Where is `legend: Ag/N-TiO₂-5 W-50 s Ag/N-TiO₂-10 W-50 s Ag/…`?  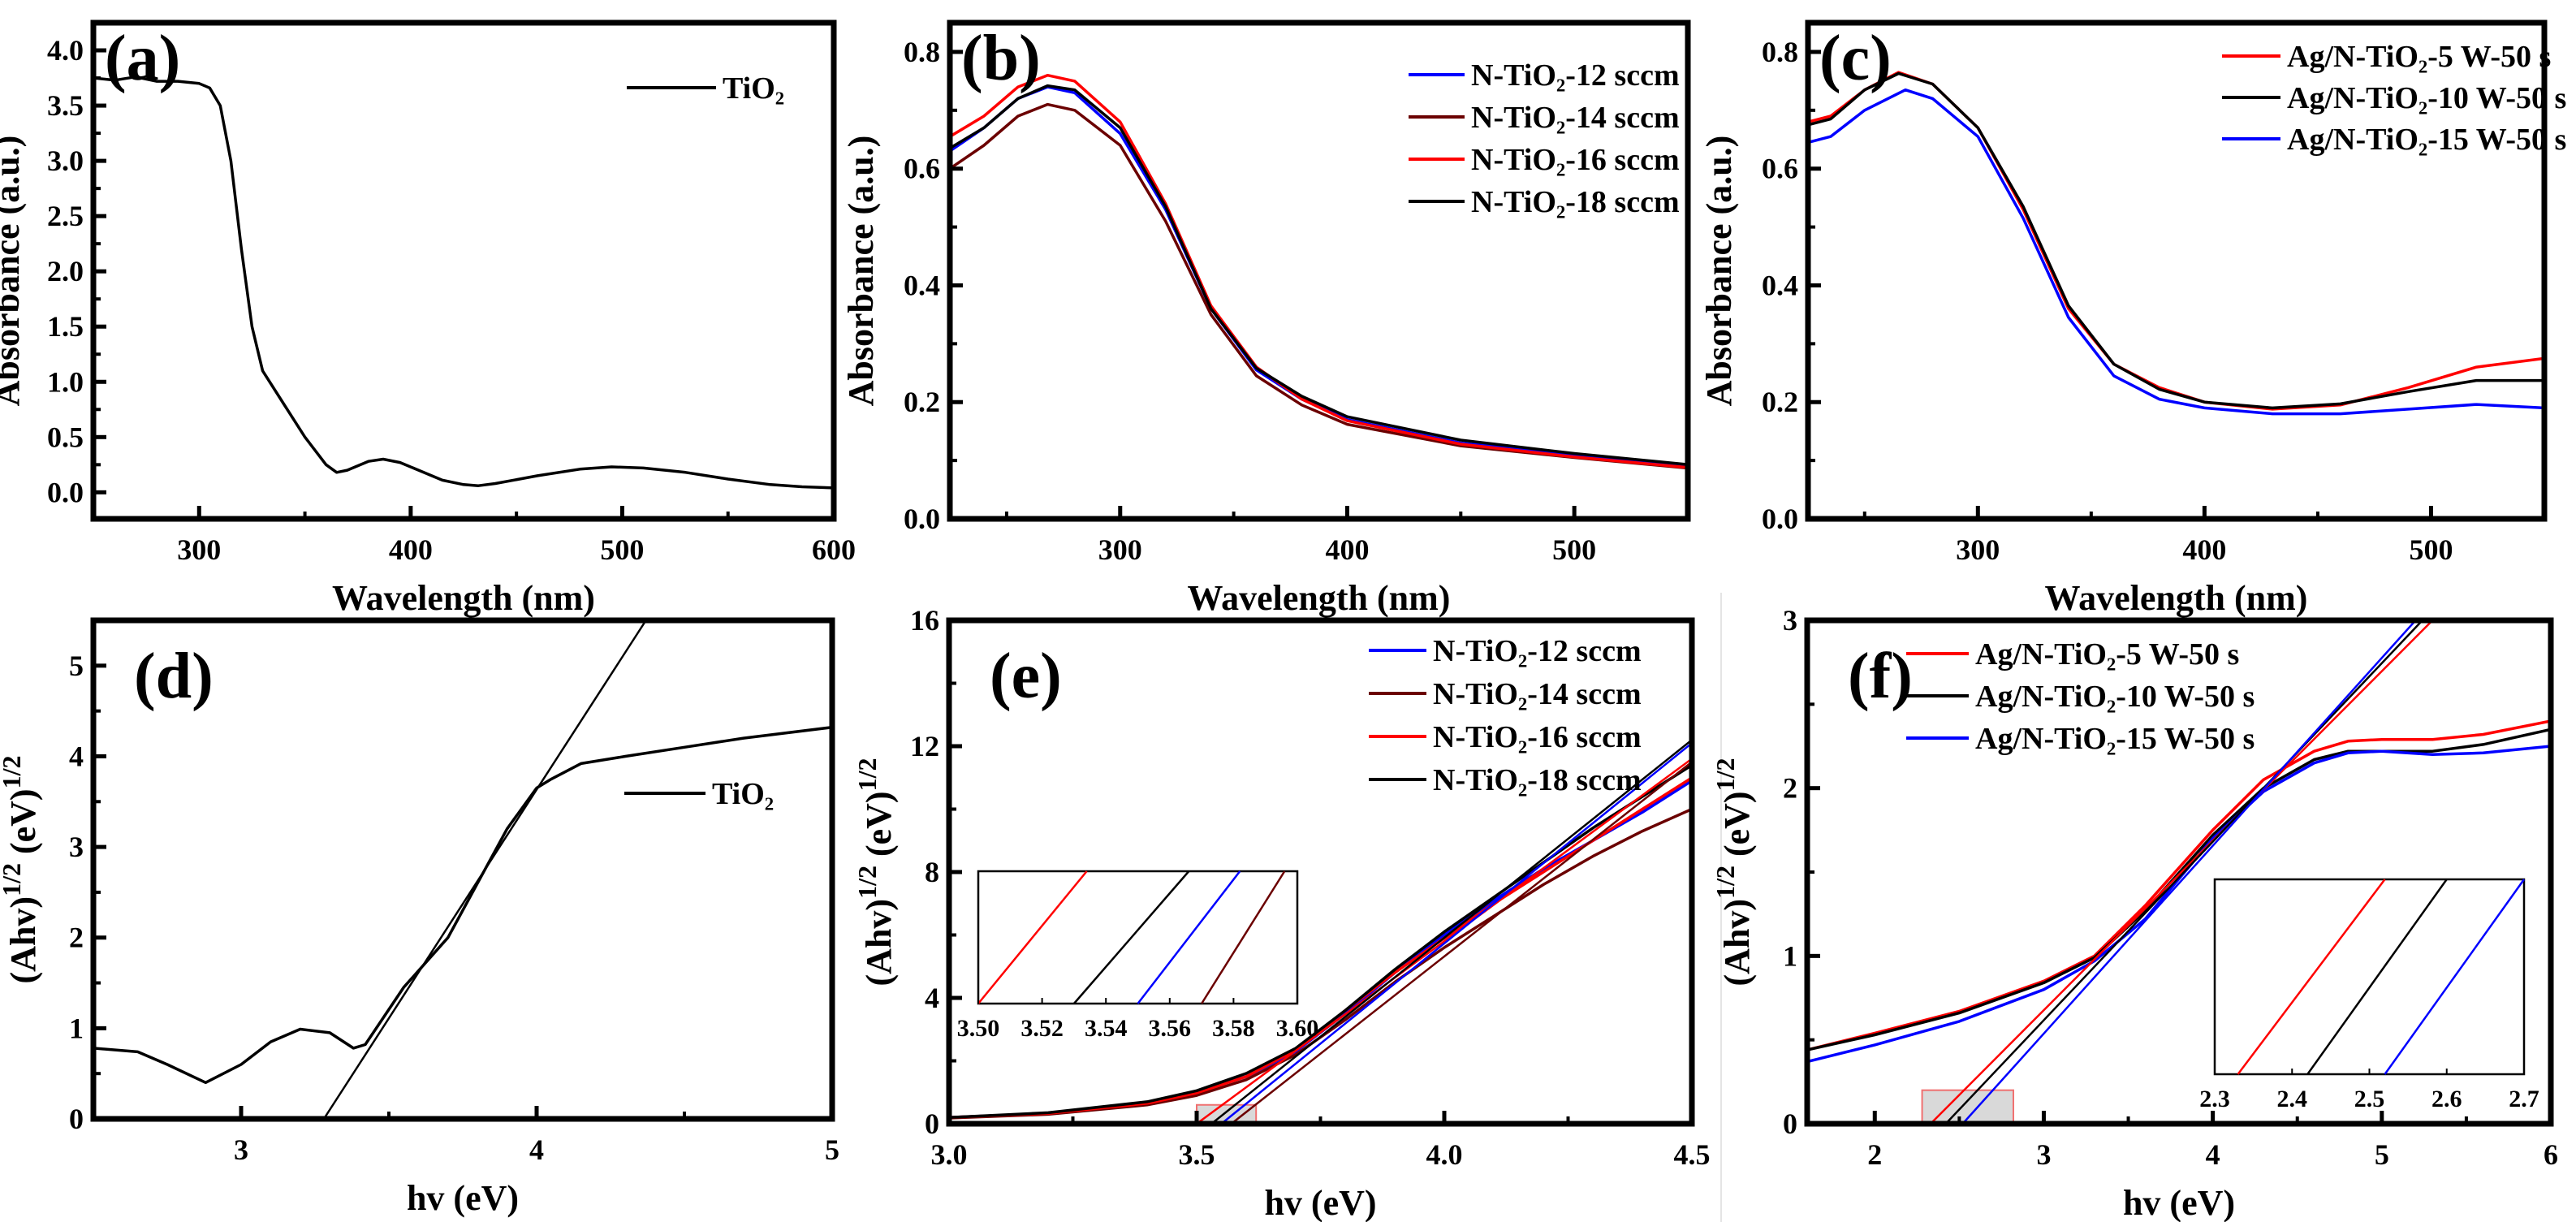
legend: Ag/N-TiO₂-5 W-50 s Ag/N-TiO₂-10 W-50 s Ag/… is located at coordinates (2080, 696).